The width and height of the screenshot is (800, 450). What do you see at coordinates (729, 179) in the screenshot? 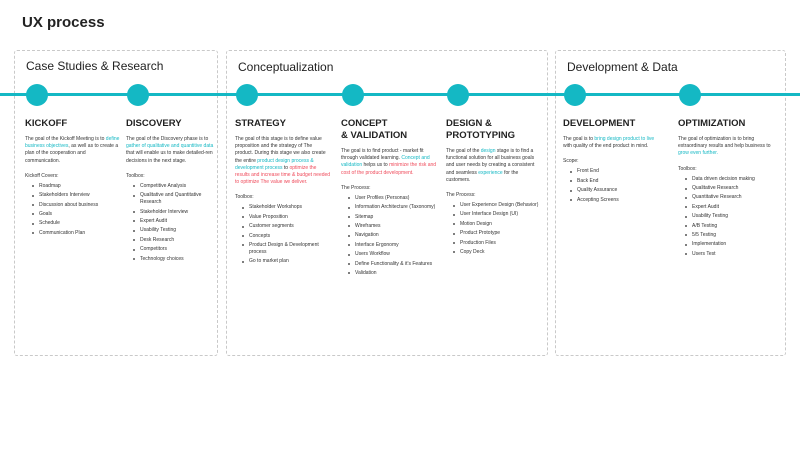
I see `list-item: Data driven decision making` at bounding box center [729, 179].